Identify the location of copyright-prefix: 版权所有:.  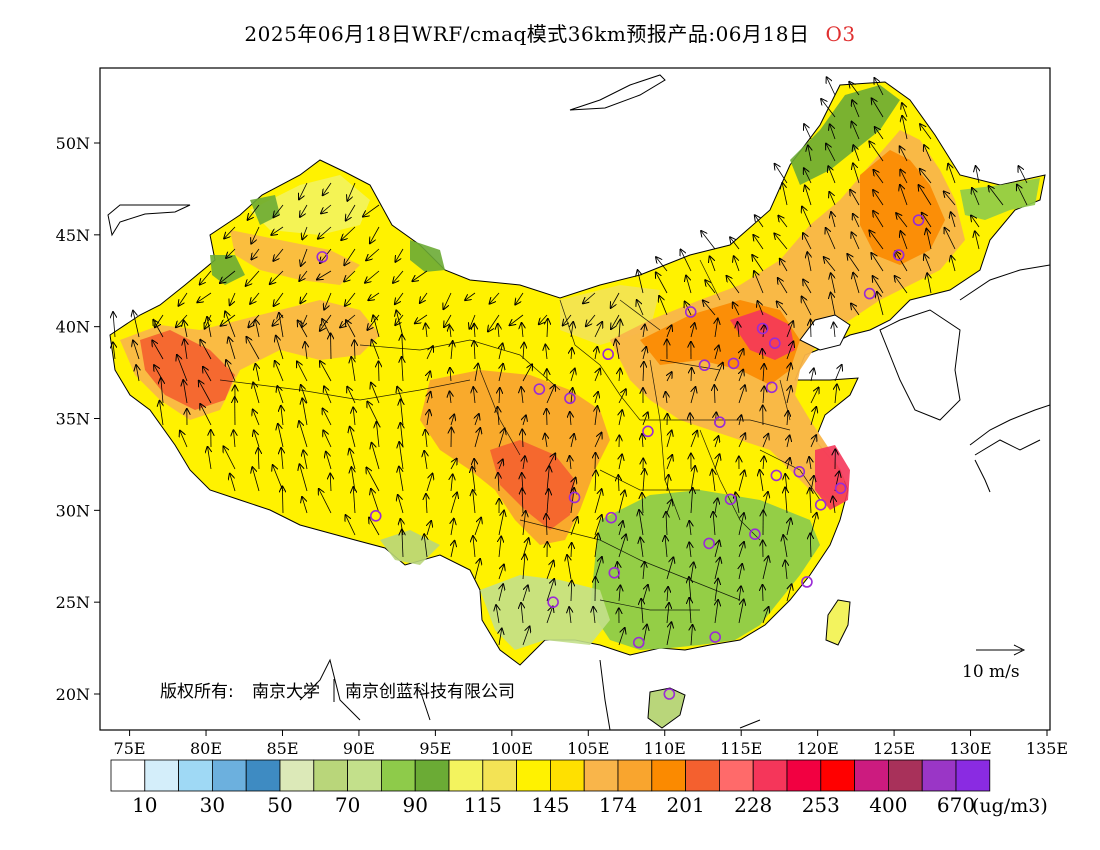
(197, 692).